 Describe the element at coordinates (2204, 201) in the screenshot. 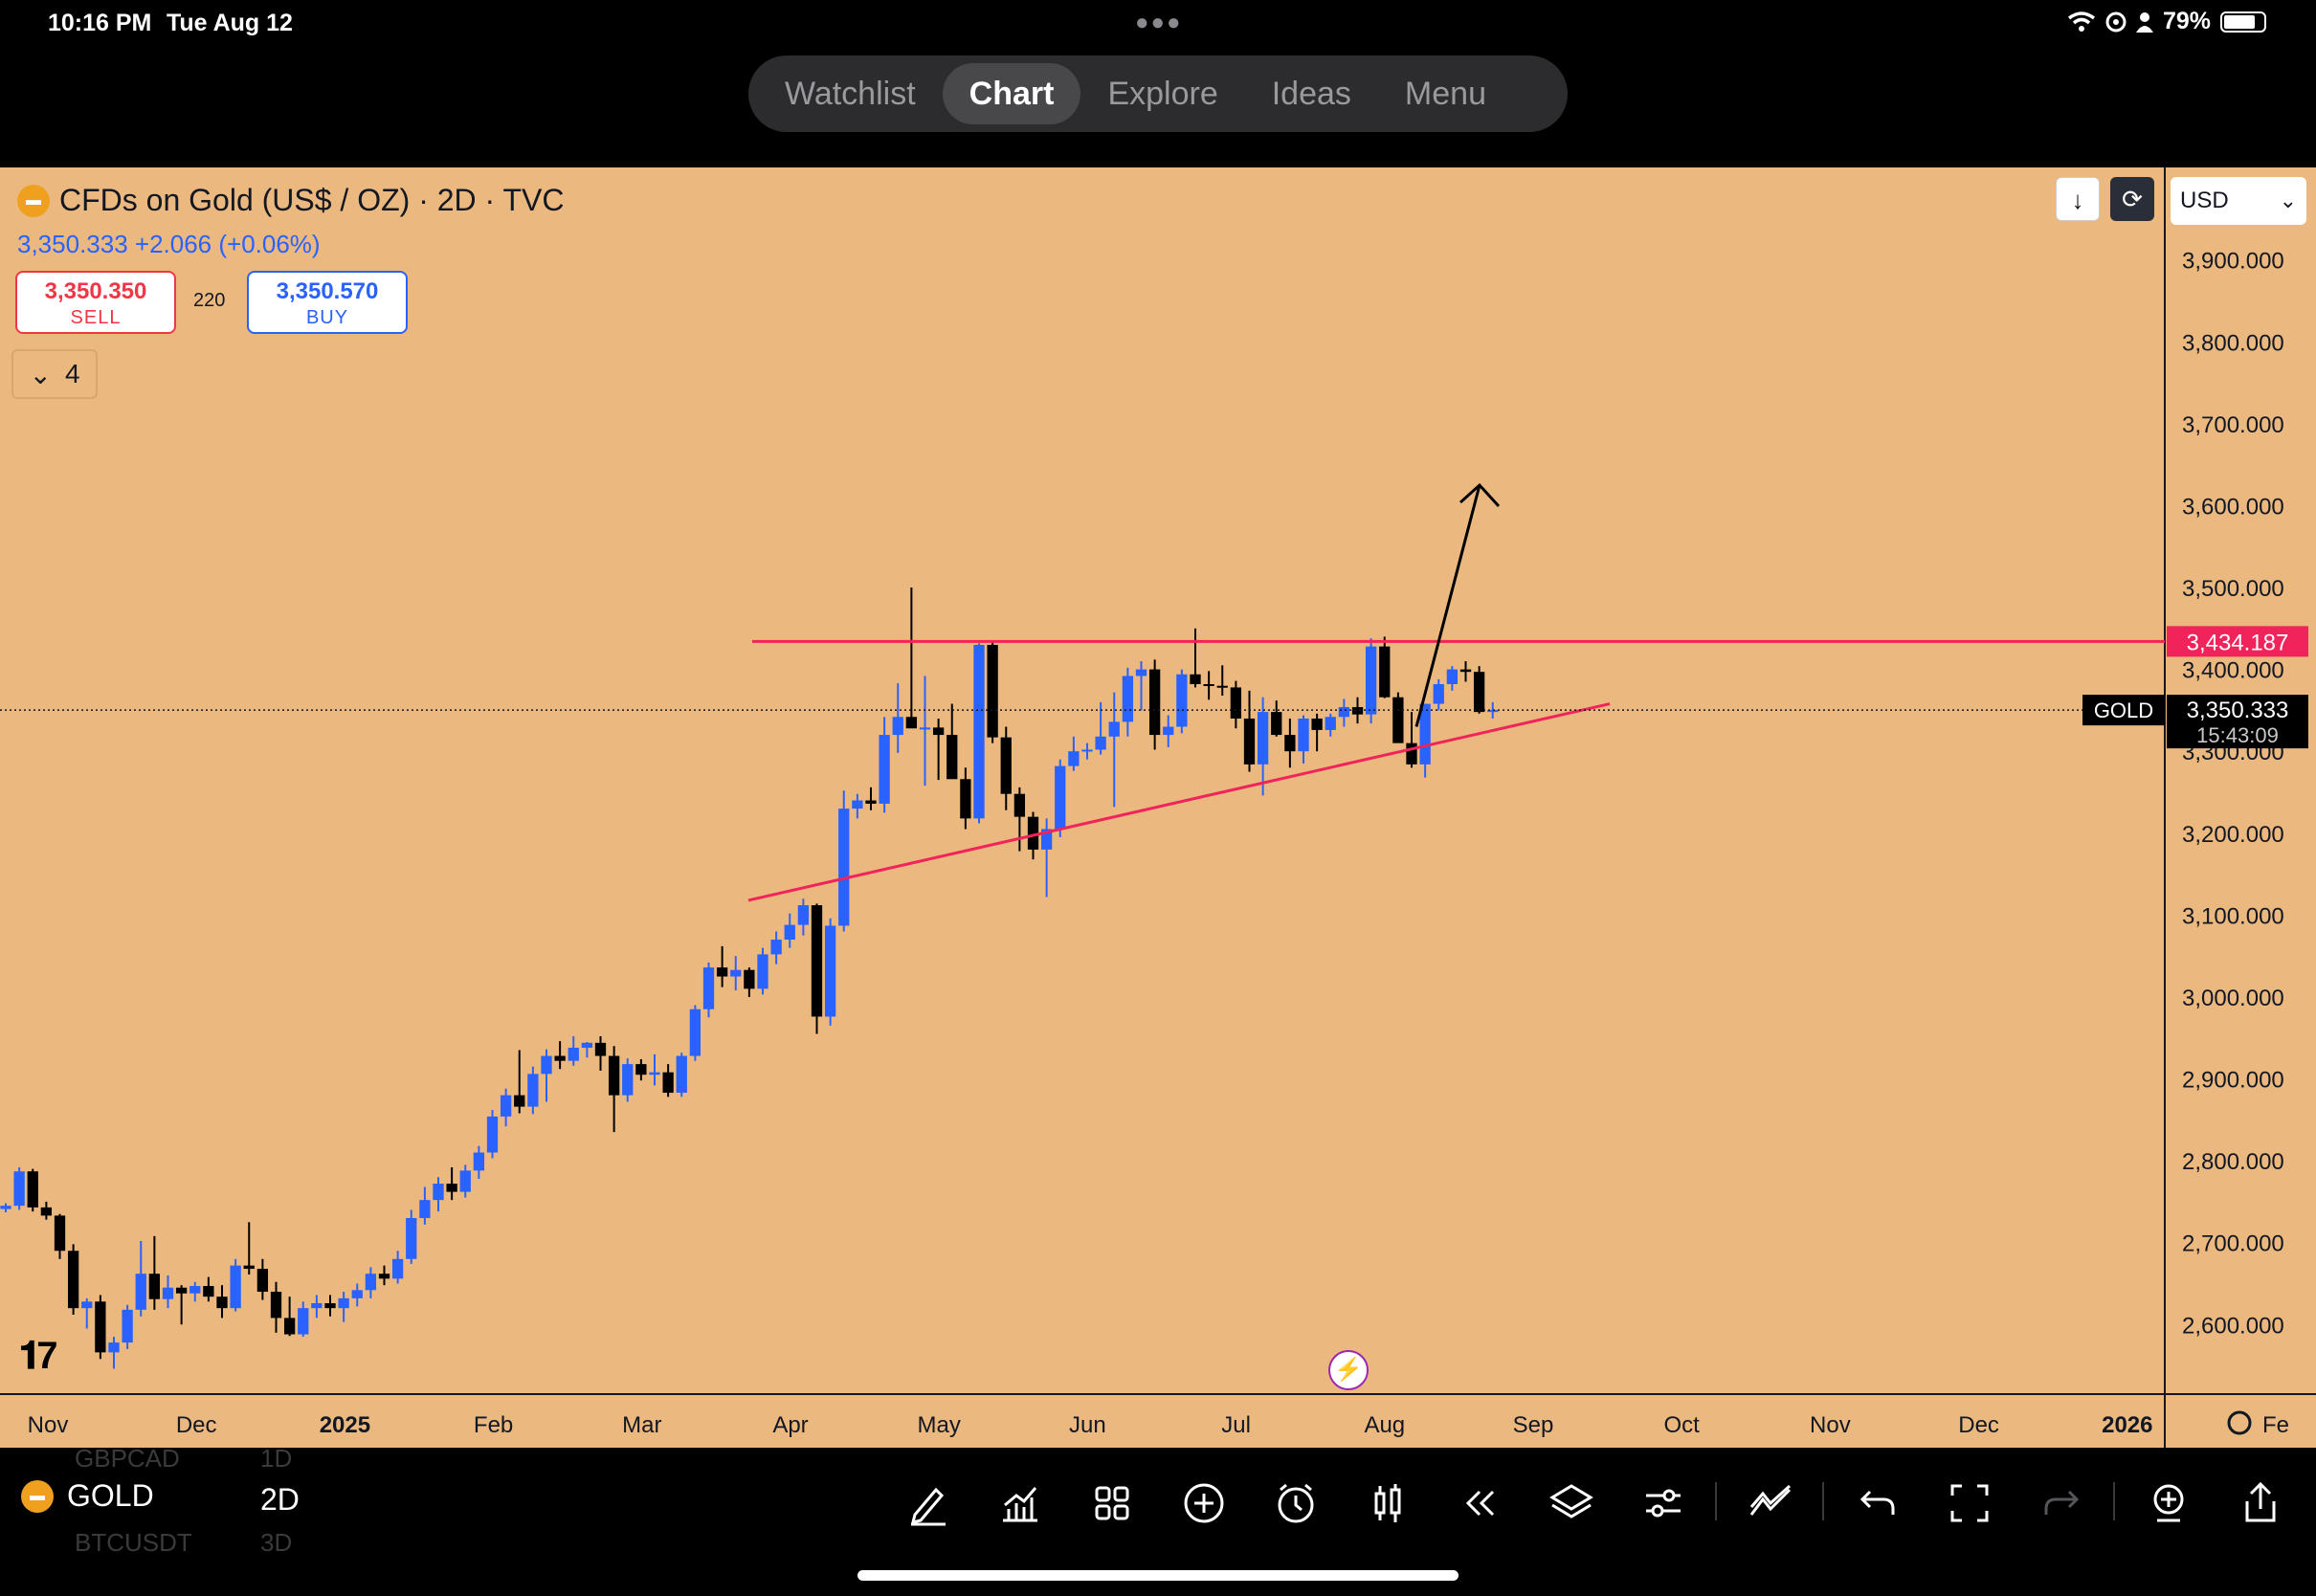

I see `currency-value: USD` at that location.